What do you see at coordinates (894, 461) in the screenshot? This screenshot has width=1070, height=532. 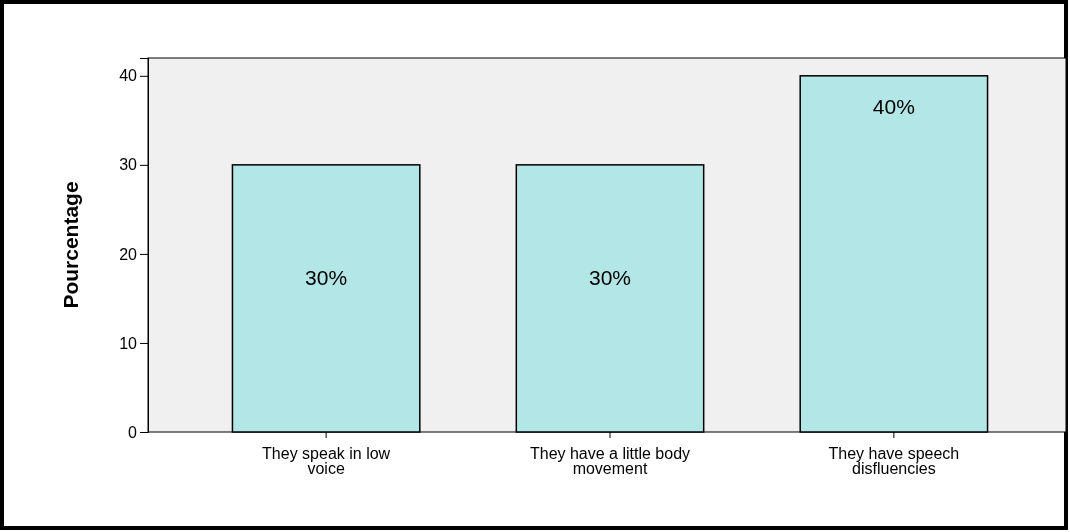 I see `x-tick-label: They have speech disfluencies` at bounding box center [894, 461].